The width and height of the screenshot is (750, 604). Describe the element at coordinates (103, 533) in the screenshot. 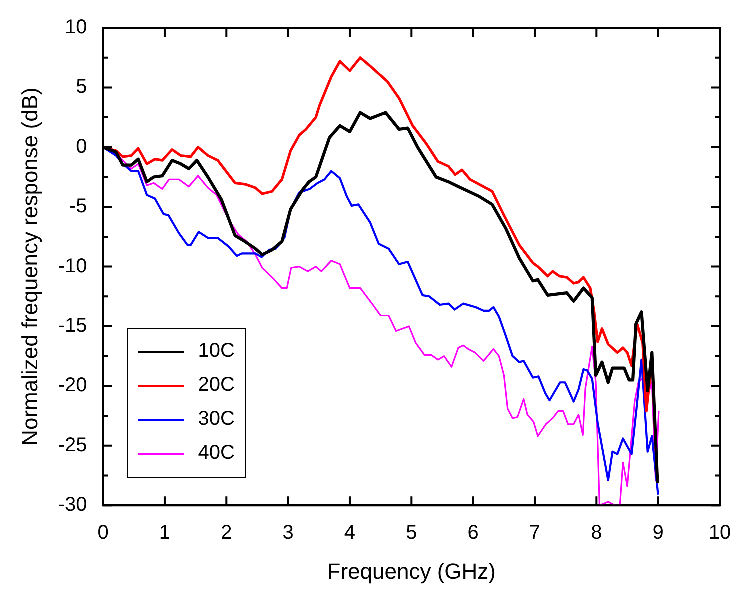

I see `x-tick-label: 0` at that location.